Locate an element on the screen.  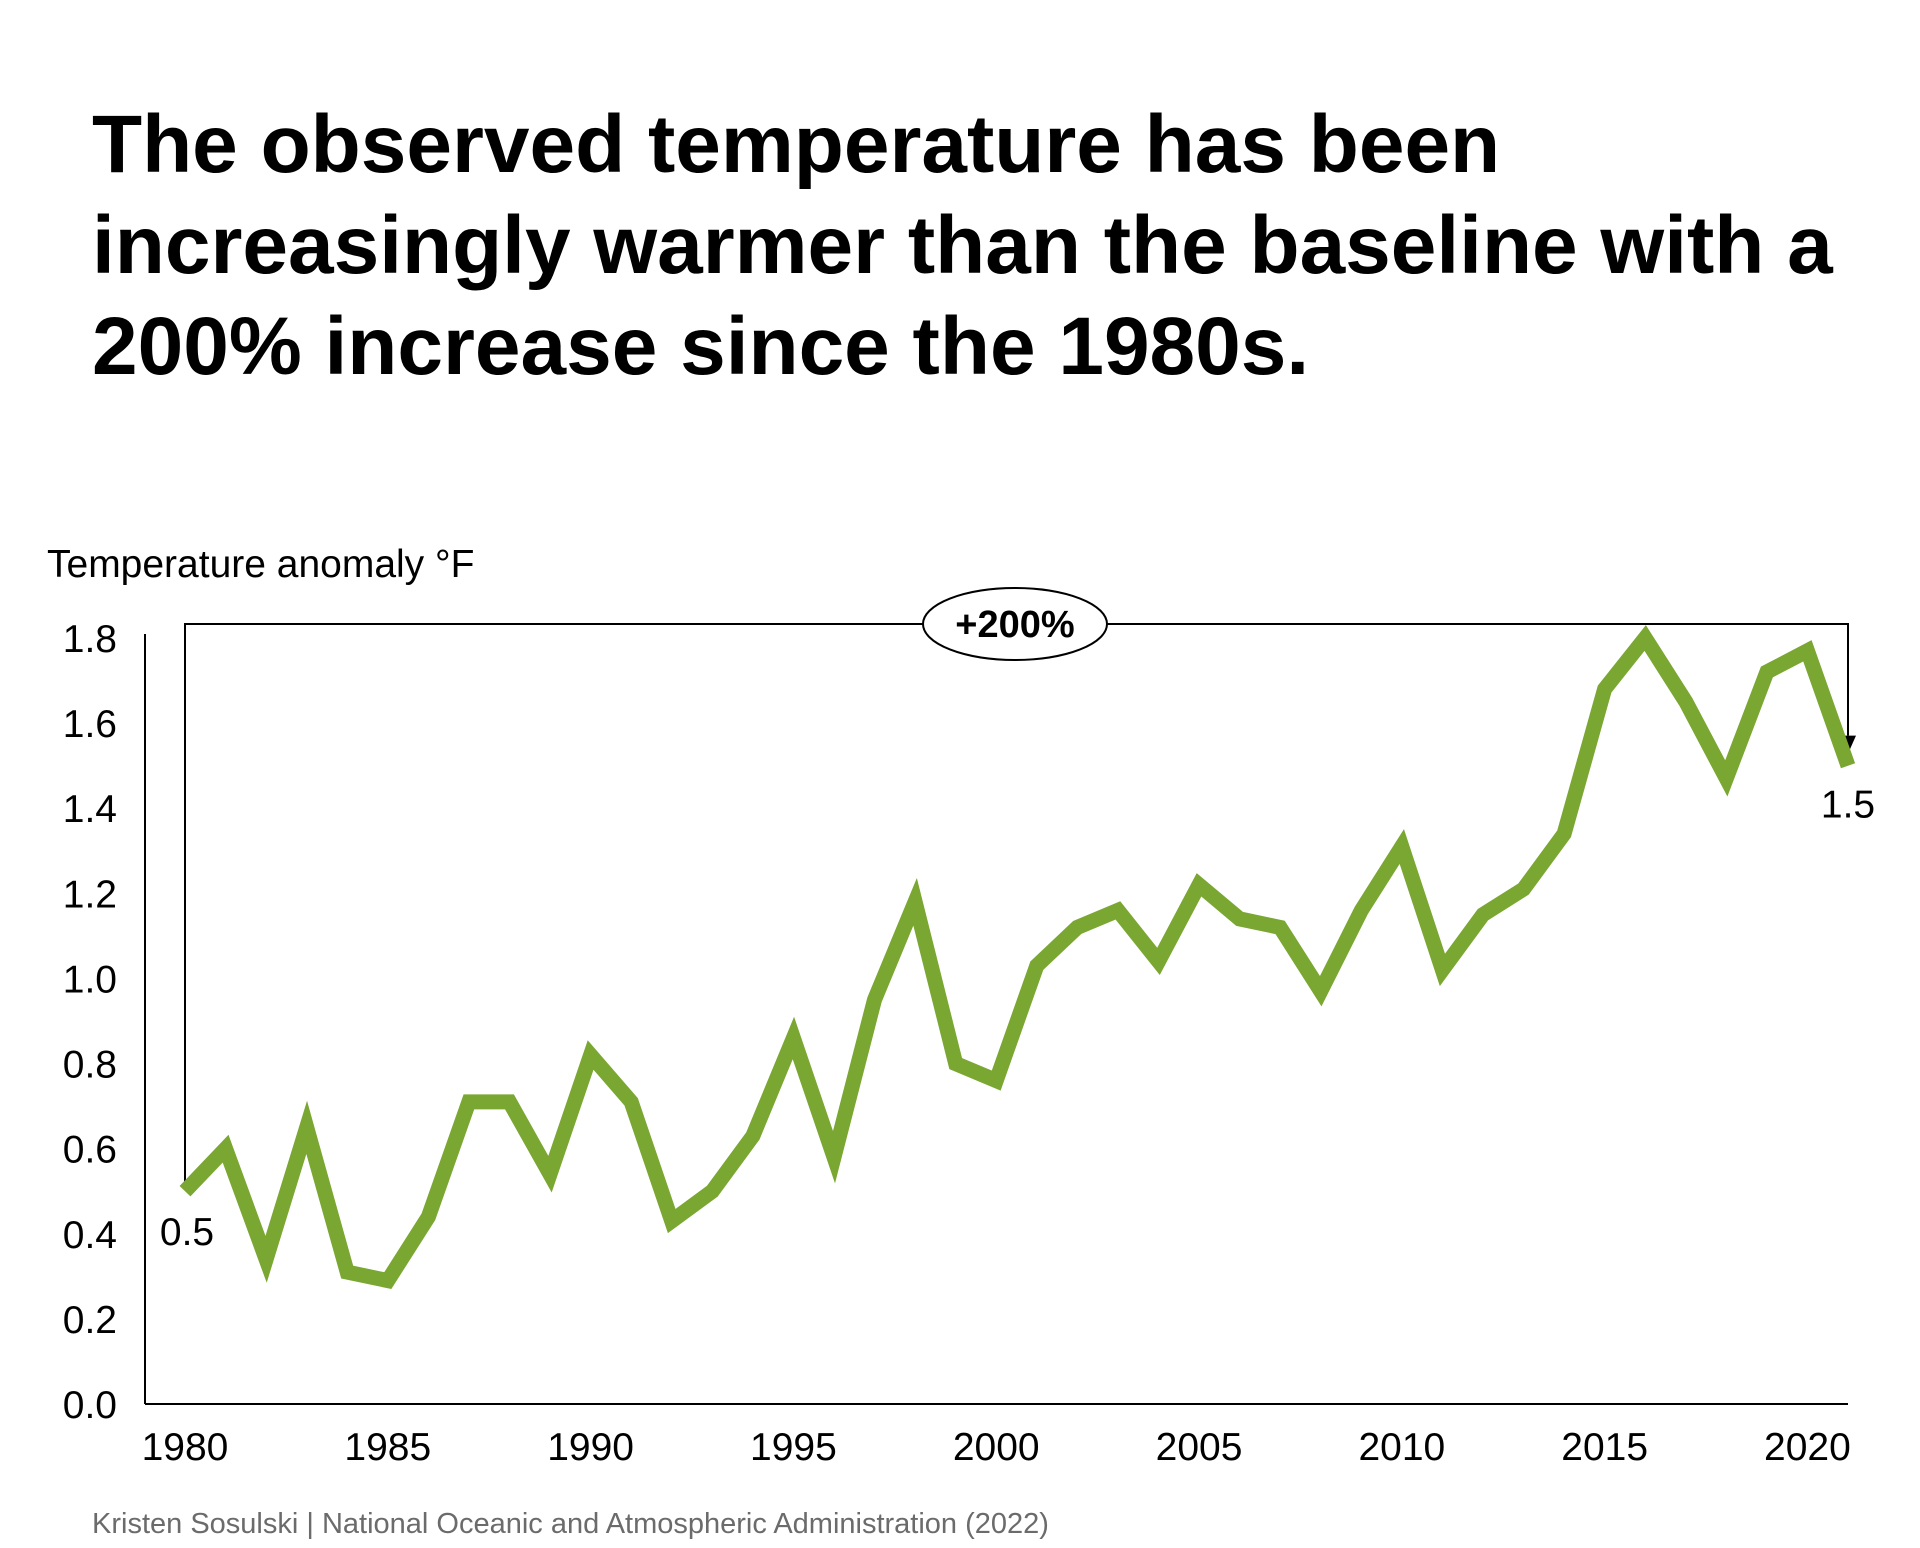
x-tick-label: 2010 is located at coordinates (1401, 1447).